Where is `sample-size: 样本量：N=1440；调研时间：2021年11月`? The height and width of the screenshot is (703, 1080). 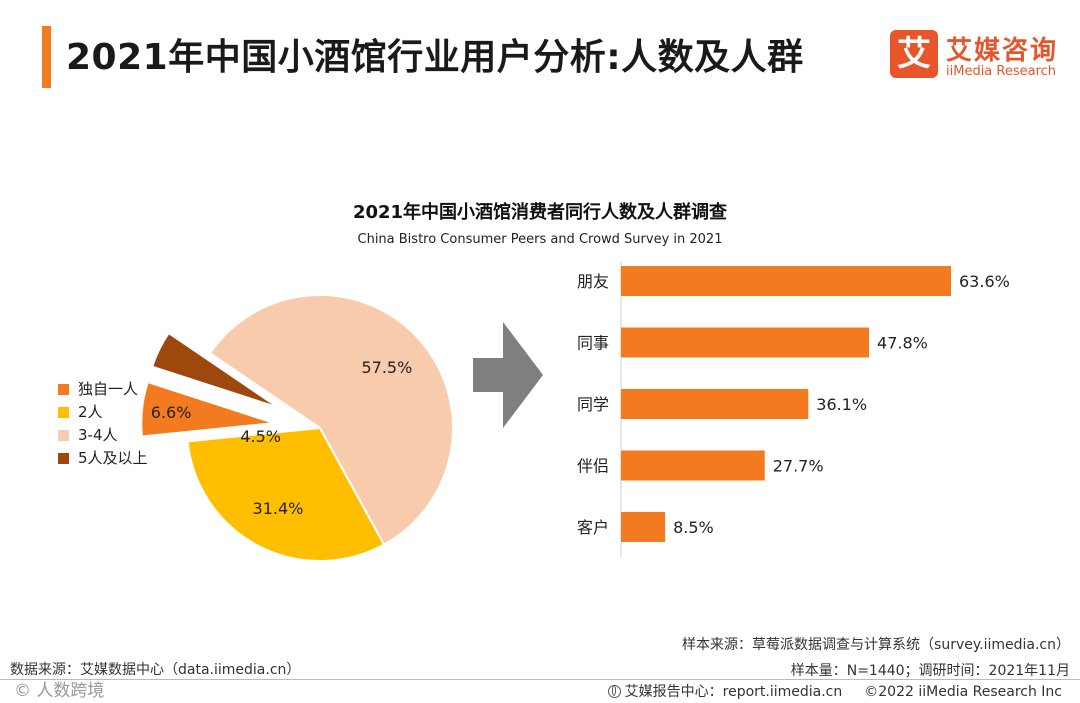
sample-size: 样本量：N=1440；调研时间：2021年11月 is located at coordinates (930, 671).